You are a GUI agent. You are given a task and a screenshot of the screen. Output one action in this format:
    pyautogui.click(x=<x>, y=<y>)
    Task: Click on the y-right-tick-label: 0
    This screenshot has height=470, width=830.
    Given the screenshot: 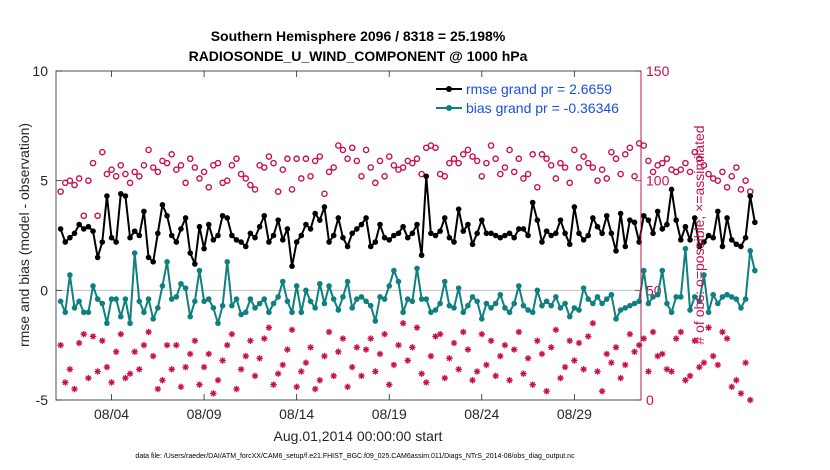 What is the action you would take?
    pyautogui.click(x=650, y=400)
    